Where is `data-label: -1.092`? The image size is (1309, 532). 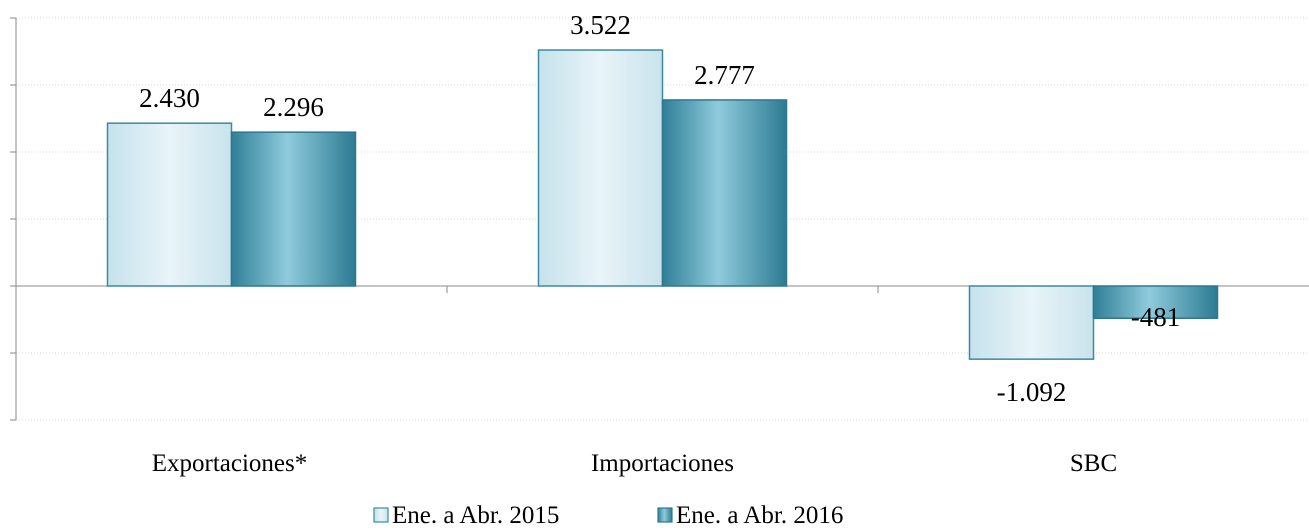 data-label: -1.092 is located at coordinates (1032, 392).